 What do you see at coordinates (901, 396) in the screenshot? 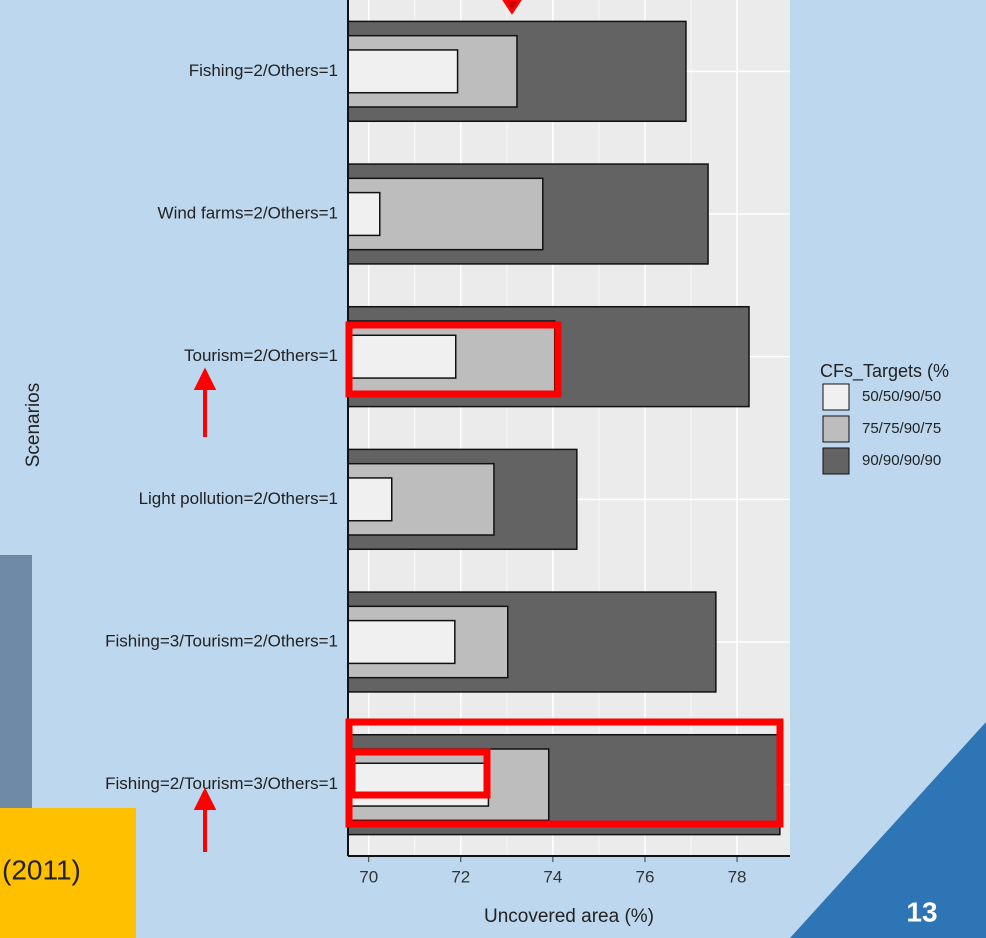
I see `legend-label: 50/50/90/50` at bounding box center [901, 396].